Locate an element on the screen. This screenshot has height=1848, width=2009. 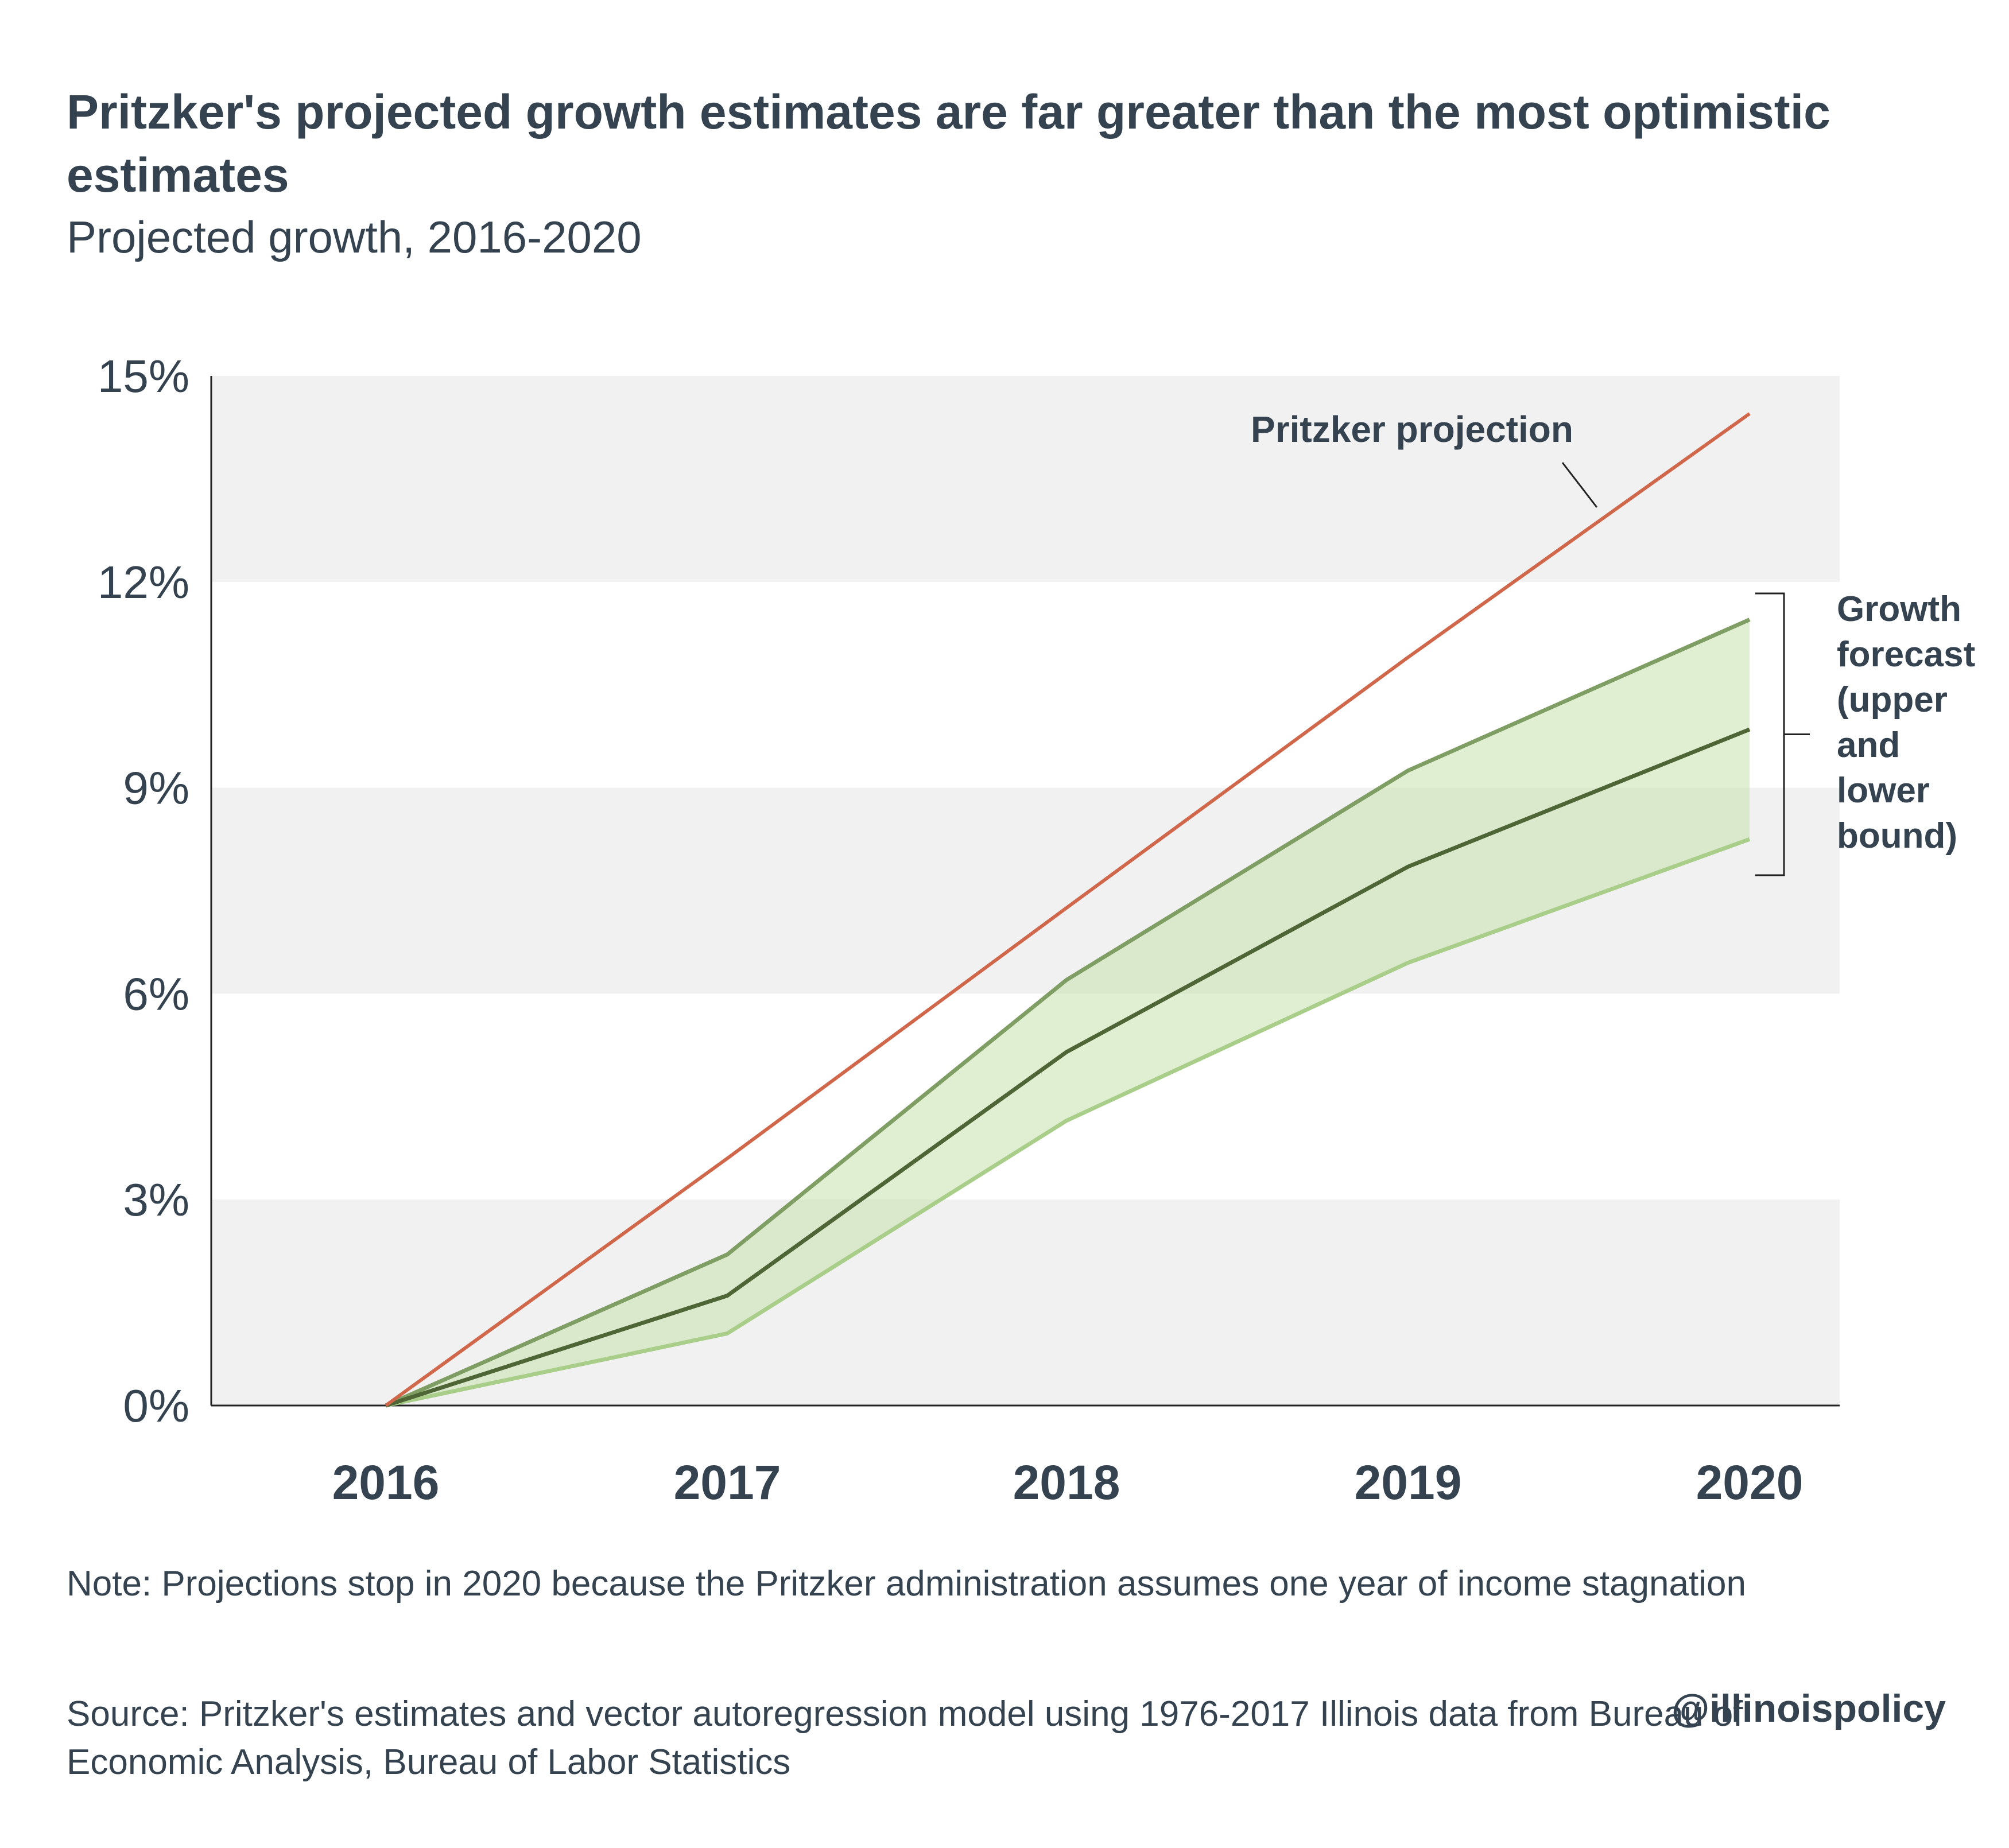
grid-band is located at coordinates (1025, 479).